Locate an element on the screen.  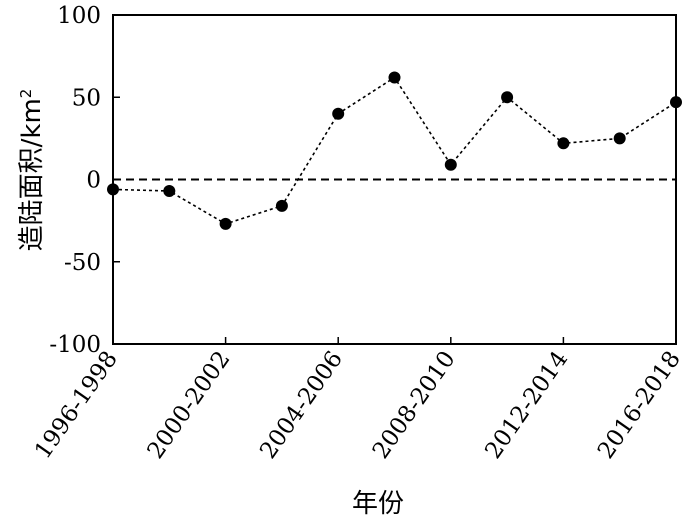
x-tick-label: 2000-2002 is located at coordinates (189, 405).